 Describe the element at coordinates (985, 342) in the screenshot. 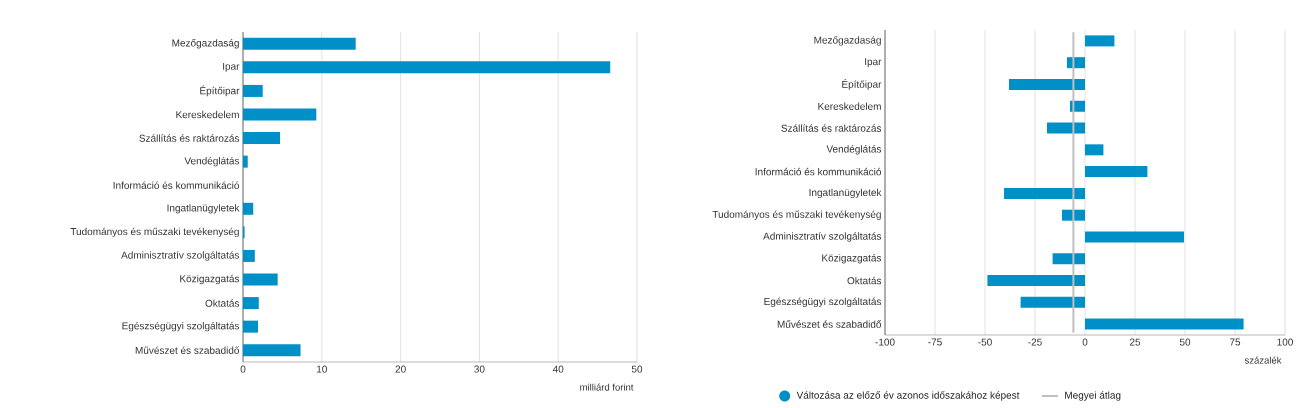

I see `x-tick-label: -50` at that location.